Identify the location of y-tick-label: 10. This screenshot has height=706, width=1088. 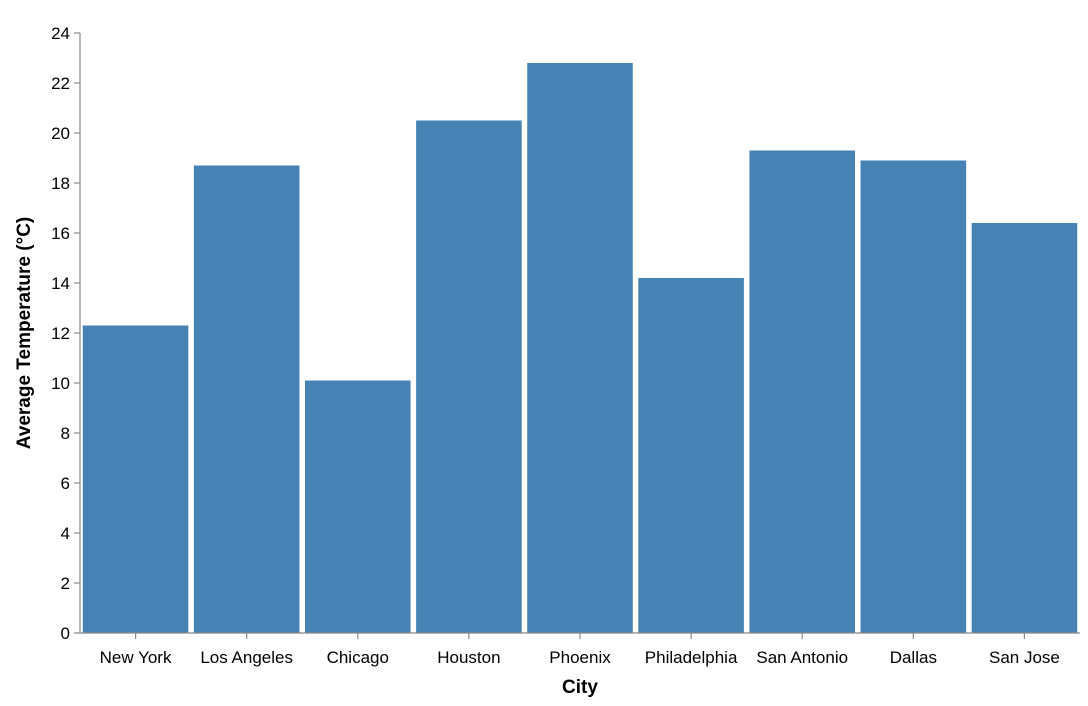
(60, 383).